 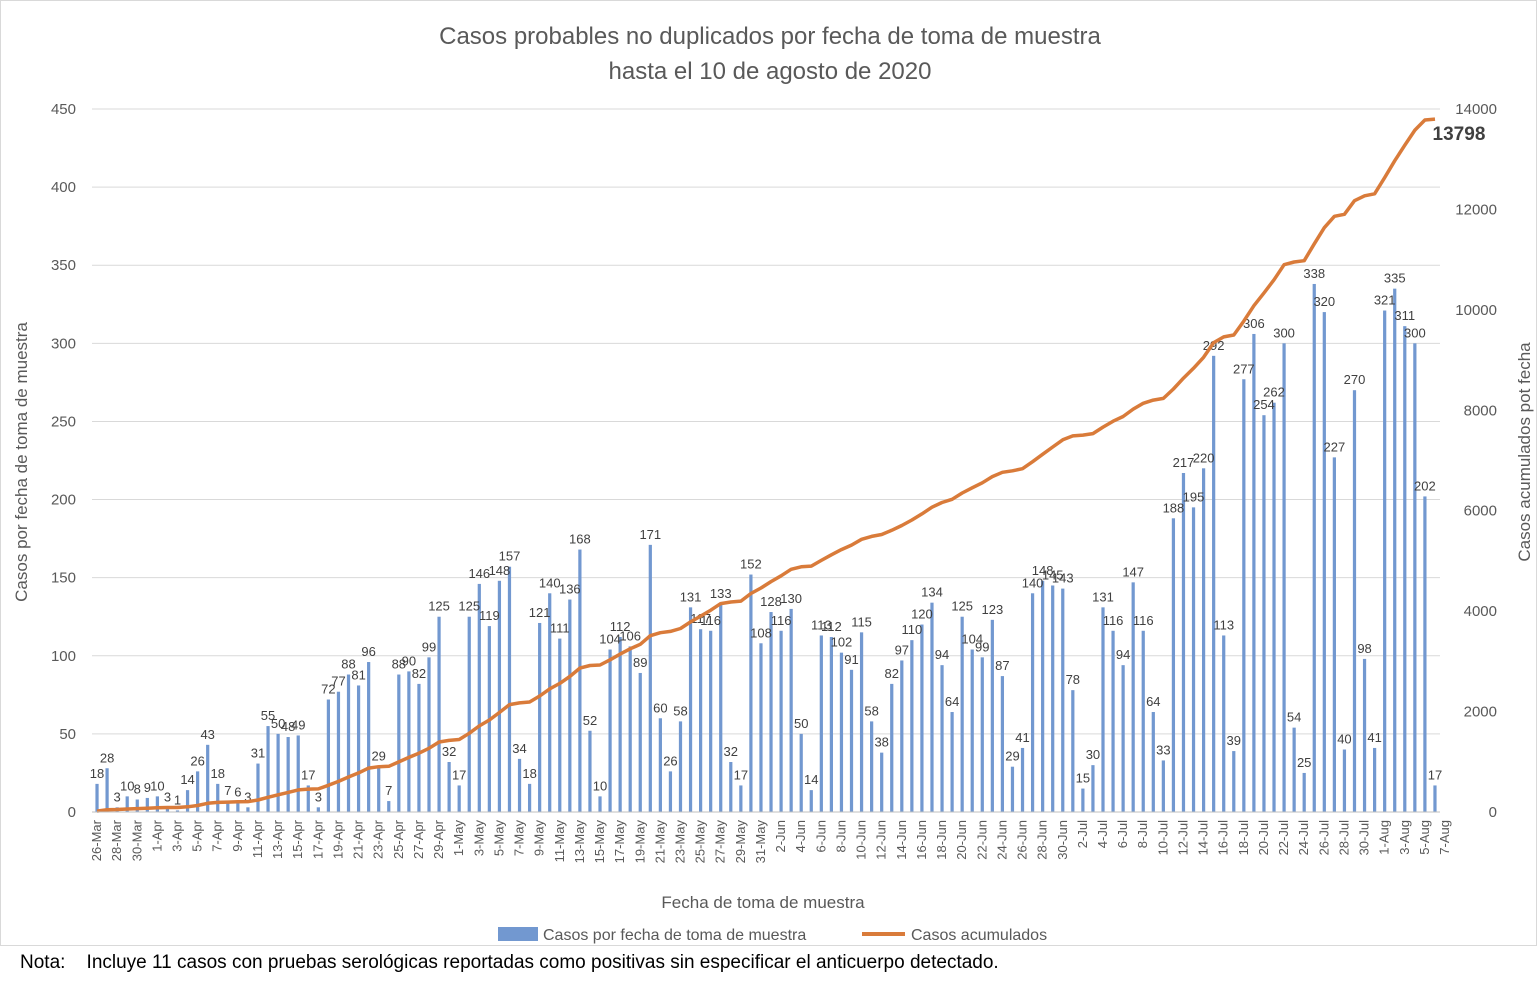 I want to click on bar-value-label: 28, so click(x=107, y=757).